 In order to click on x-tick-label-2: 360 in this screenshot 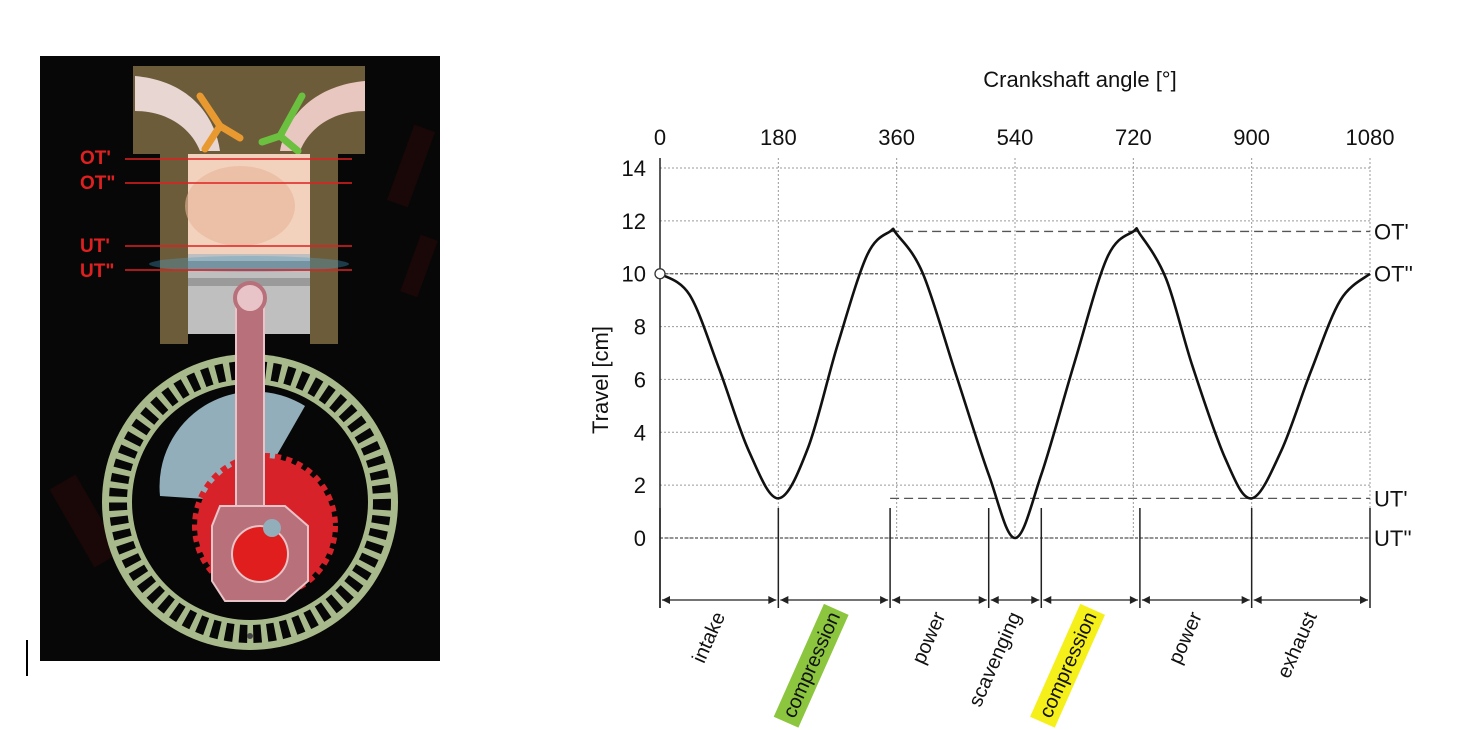, I will do `click(896, 137)`.